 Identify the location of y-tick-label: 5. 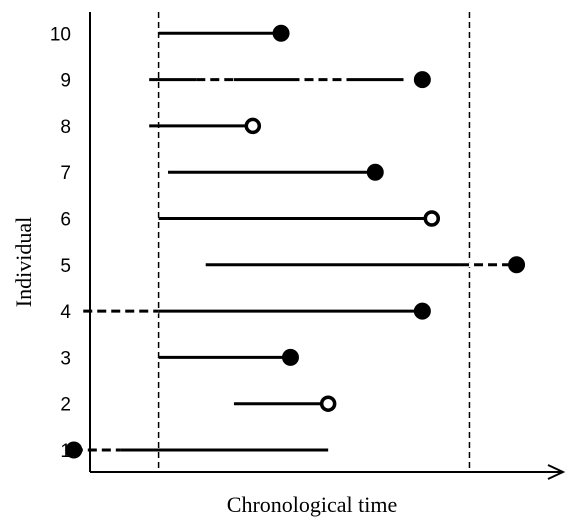
(65, 266).